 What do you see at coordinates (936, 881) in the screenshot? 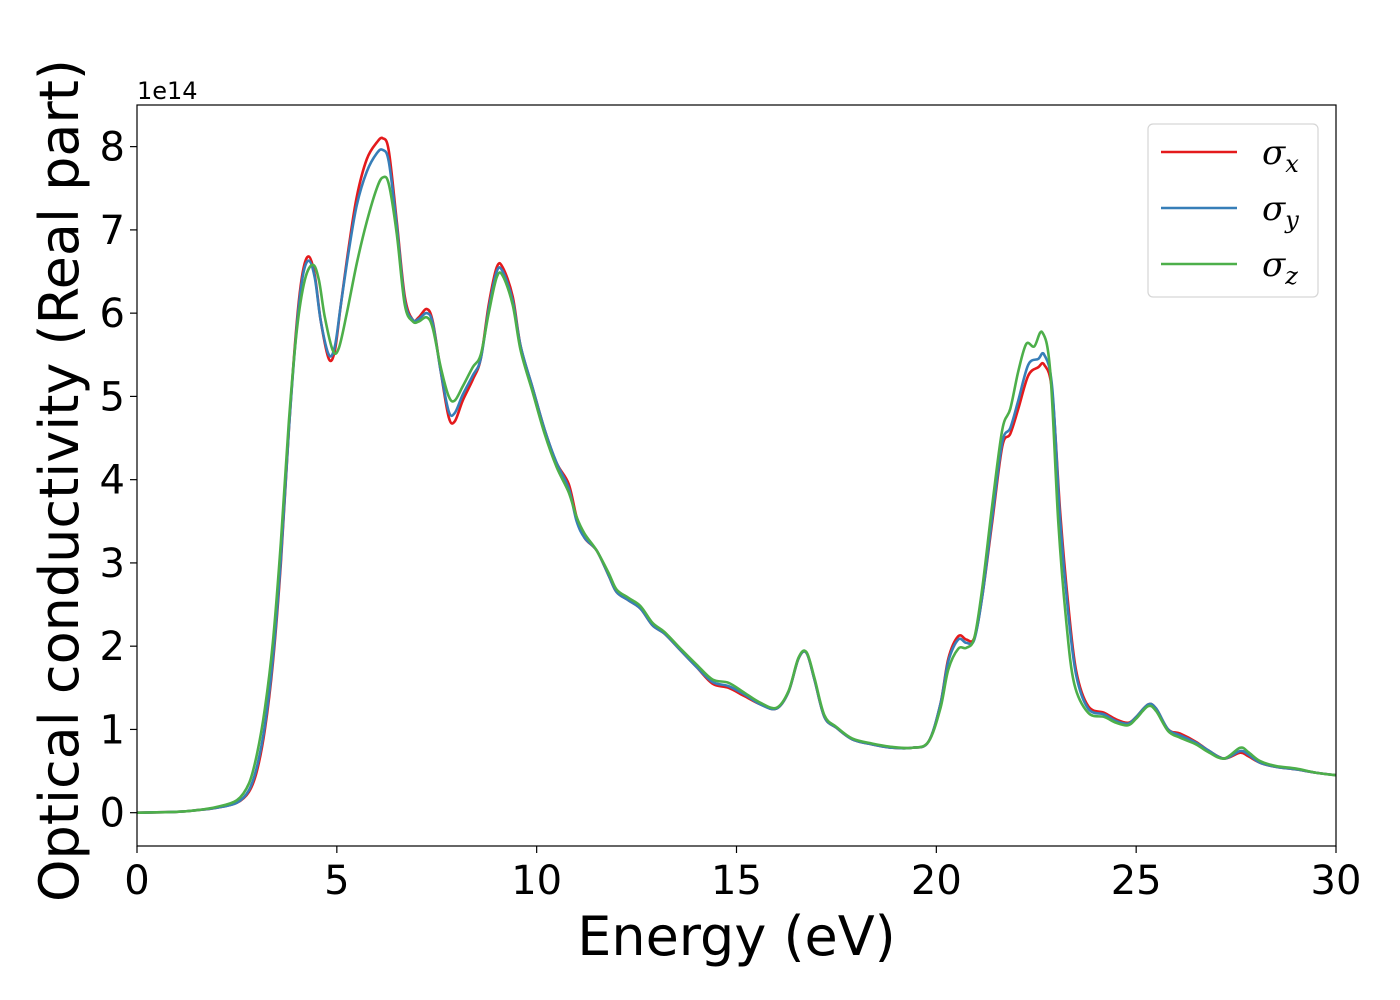
I see `x-tick-label: 20` at bounding box center [936, 881].